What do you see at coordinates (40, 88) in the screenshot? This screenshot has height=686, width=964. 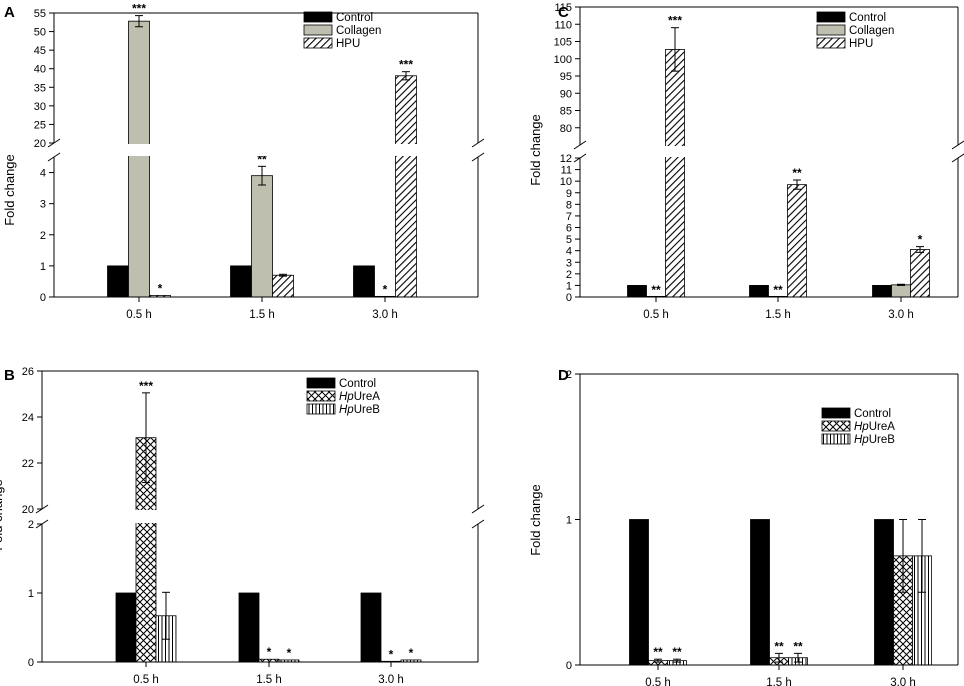 I see `y-tick-label: 35` at bounding box center [40, 88].